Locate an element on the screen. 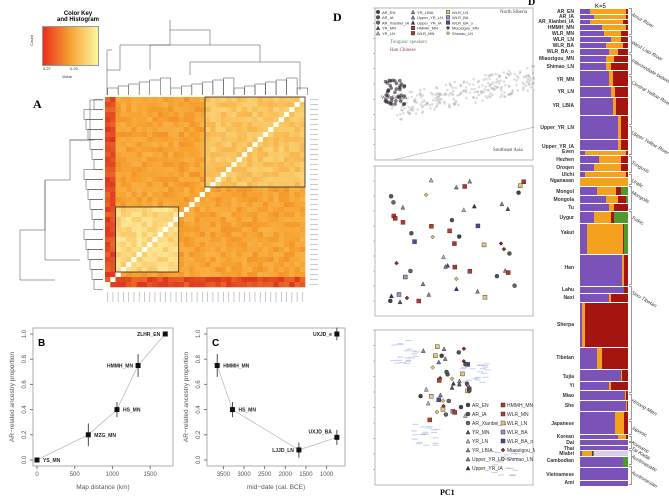 Image resolution: width=669 pixels, height=502 pixels. legend-marker is located at coordinates (468, 414).